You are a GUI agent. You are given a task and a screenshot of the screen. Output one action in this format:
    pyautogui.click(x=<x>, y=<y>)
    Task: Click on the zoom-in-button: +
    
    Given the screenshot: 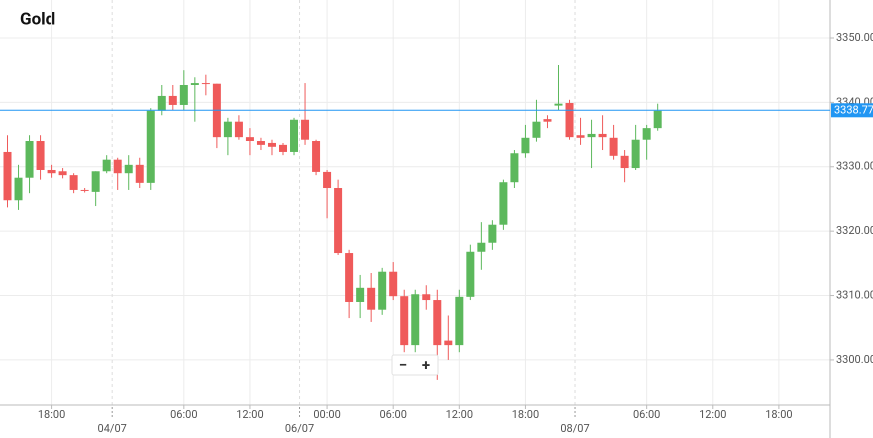 What is the action you would take?
    pyautogui.click(x=426, y=365)
    